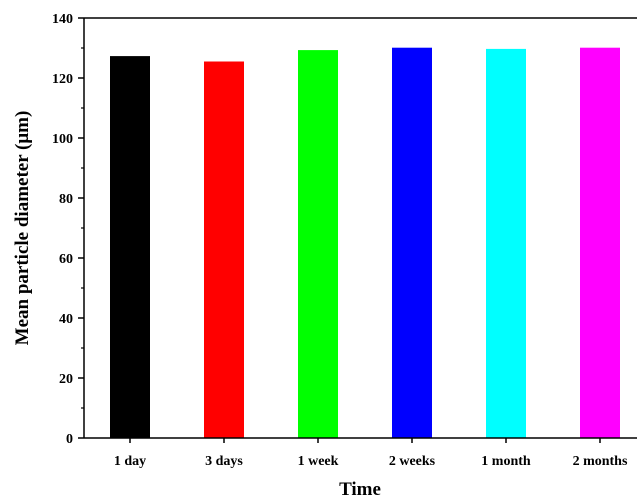 The height and width of the screenshot is (498, 639). I want to click on y-tick-label: 40, so click(66, 319).